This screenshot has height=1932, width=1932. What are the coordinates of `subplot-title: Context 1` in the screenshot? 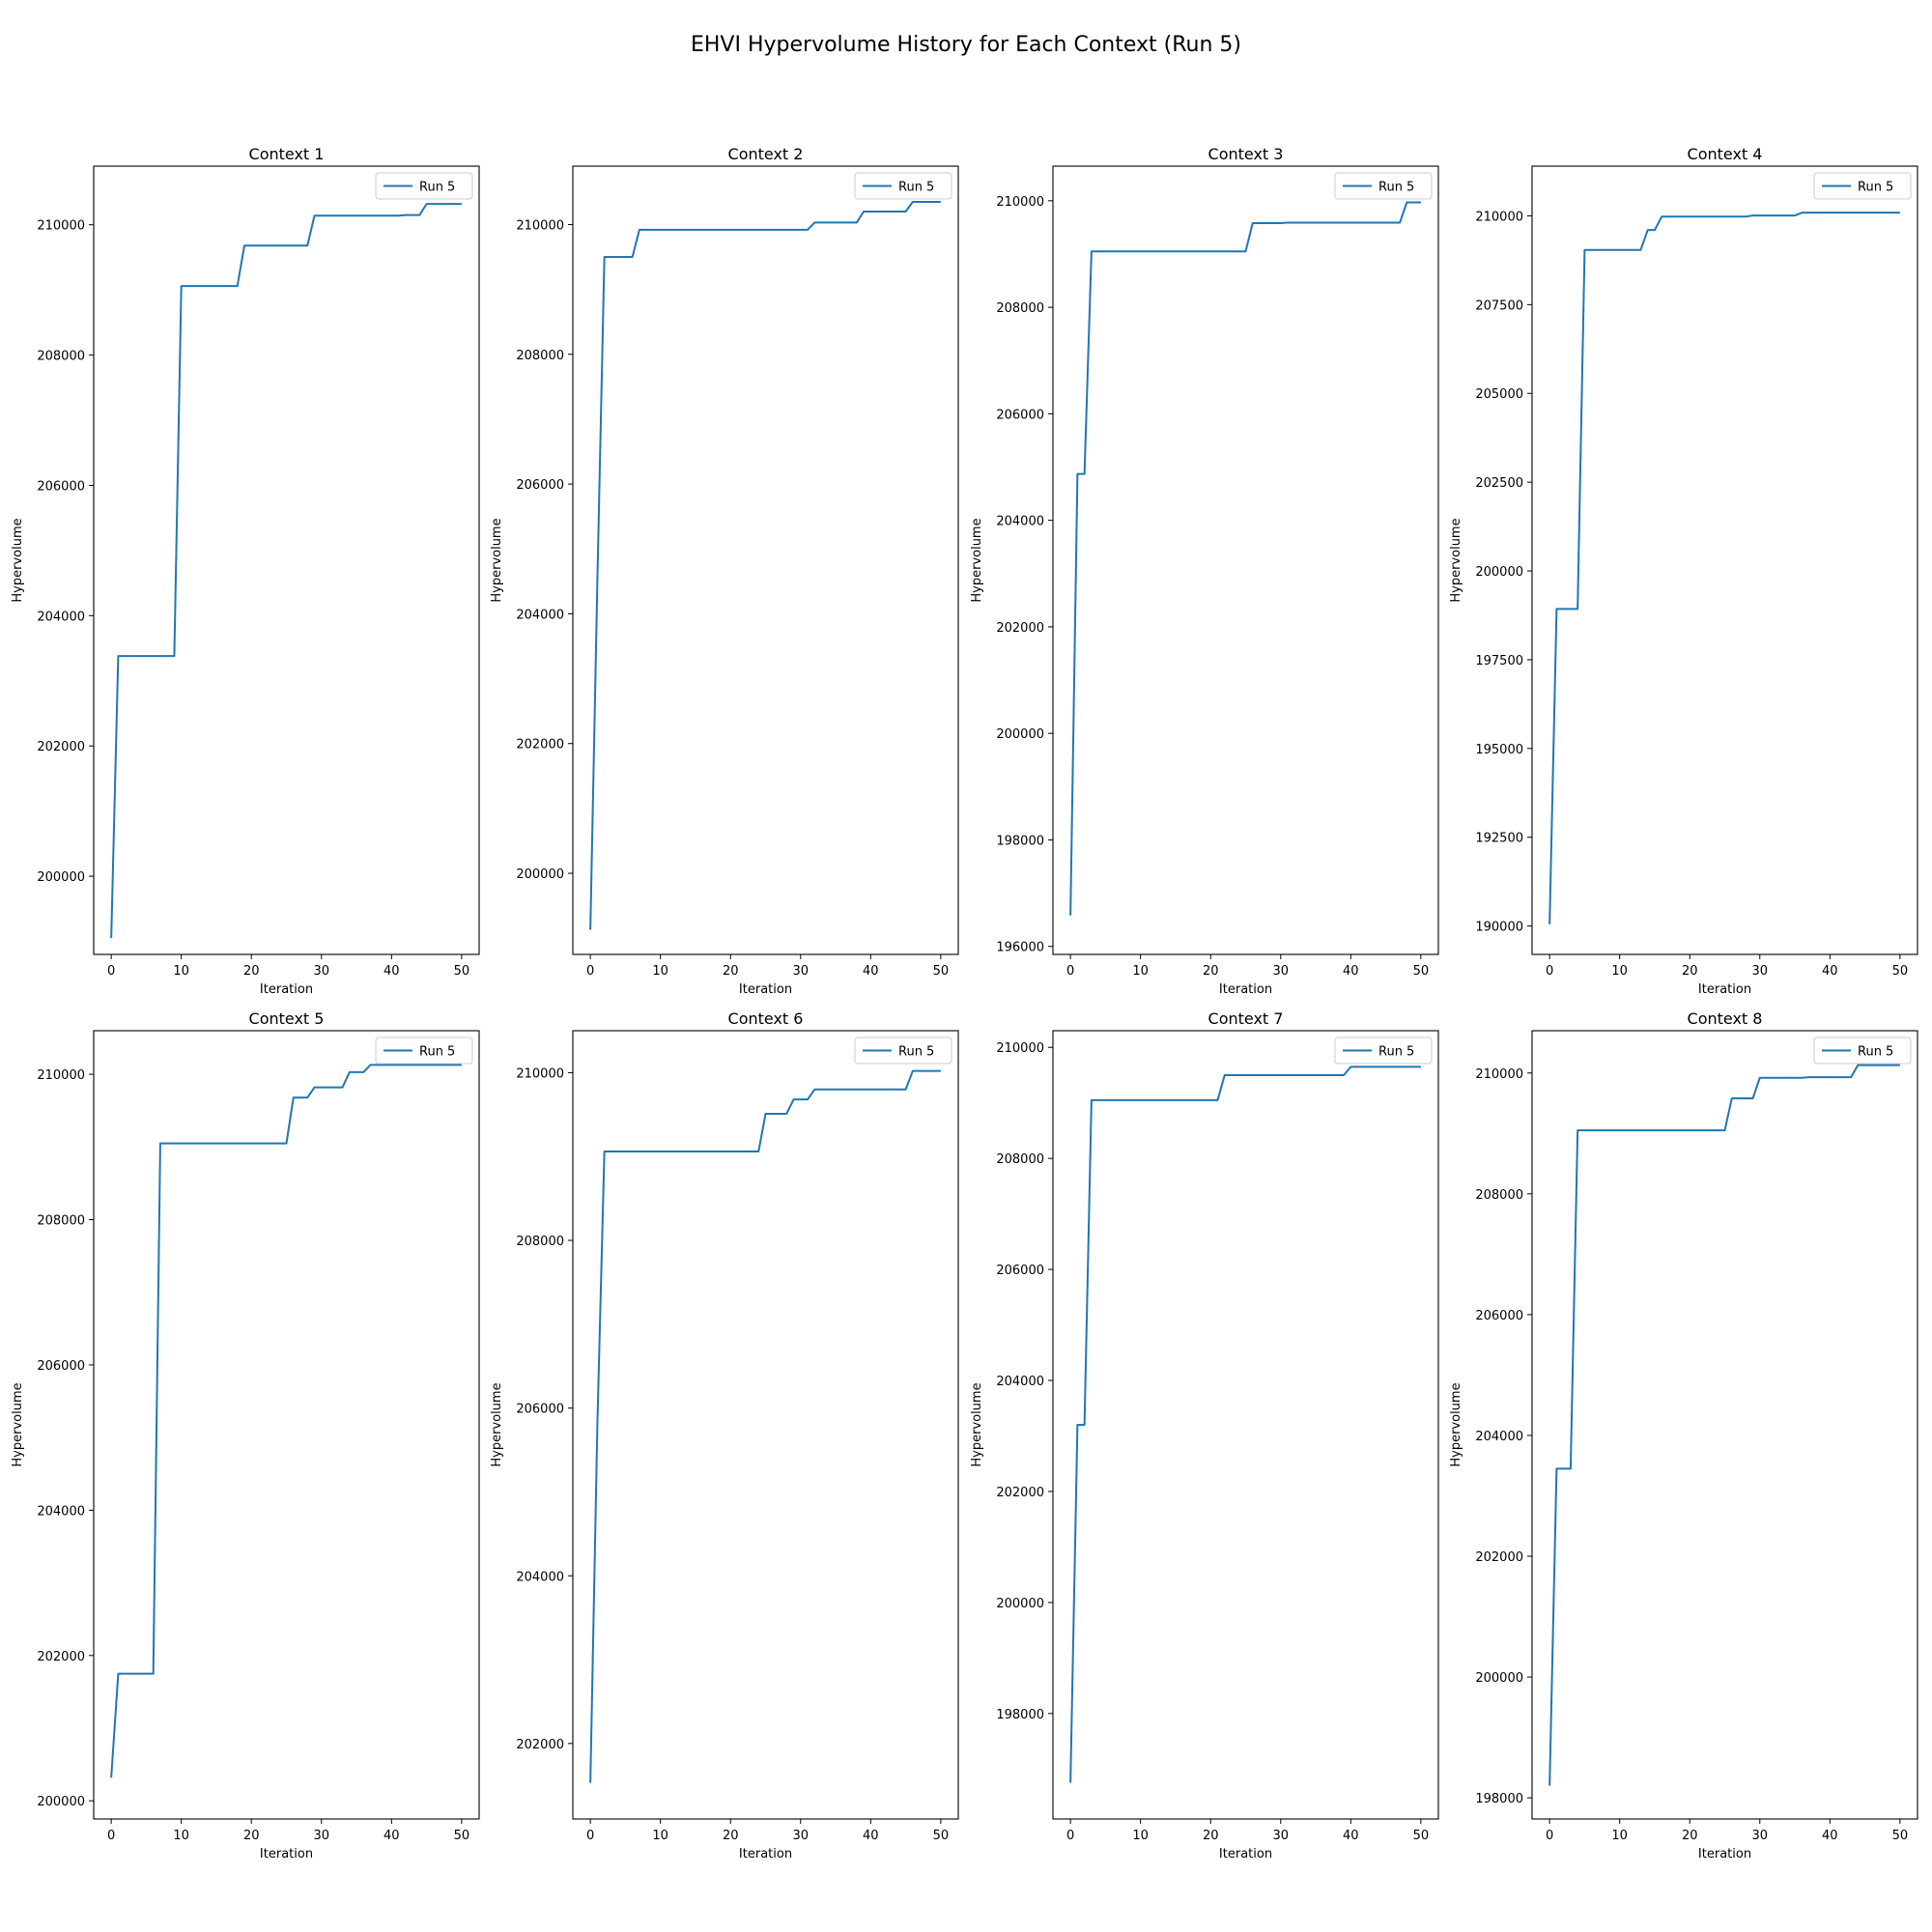 It's located at (287, 154).